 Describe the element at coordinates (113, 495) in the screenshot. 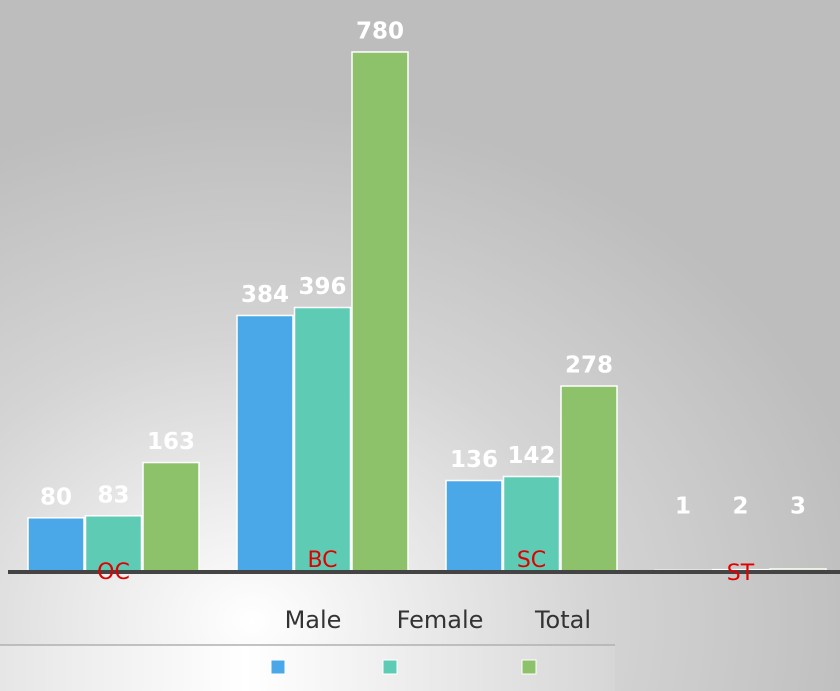

I see `data-label: 83` at that location.